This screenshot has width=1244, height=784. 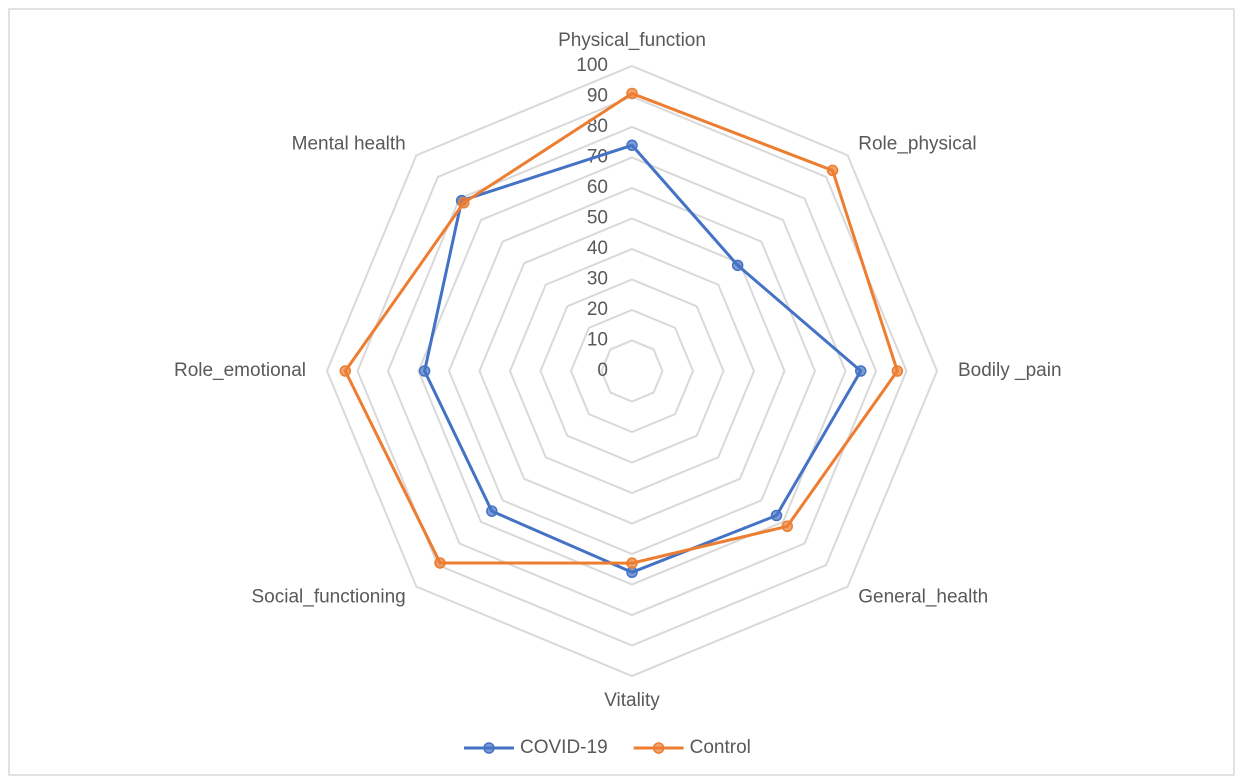 What do you see at coordinates (597, 248) in the screenshot?
I see `y-tick-label: 40` at bounding box center [597, 248].